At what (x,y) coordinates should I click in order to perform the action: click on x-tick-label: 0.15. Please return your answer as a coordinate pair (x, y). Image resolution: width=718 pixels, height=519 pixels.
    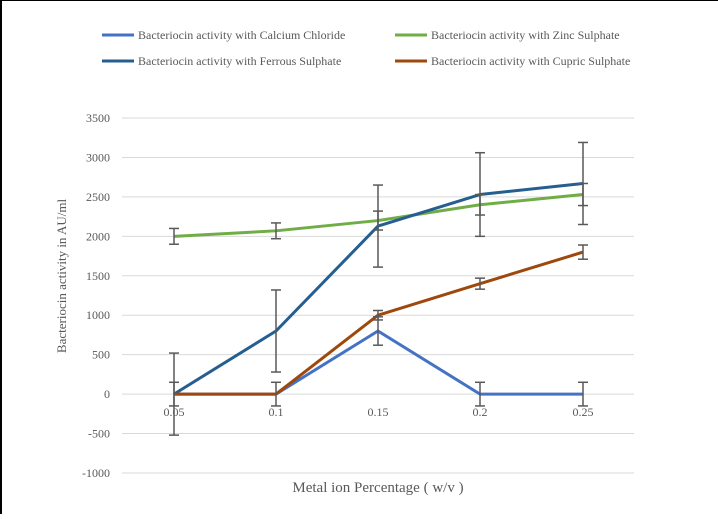
    Looking at the image, I should click on (378, 412).